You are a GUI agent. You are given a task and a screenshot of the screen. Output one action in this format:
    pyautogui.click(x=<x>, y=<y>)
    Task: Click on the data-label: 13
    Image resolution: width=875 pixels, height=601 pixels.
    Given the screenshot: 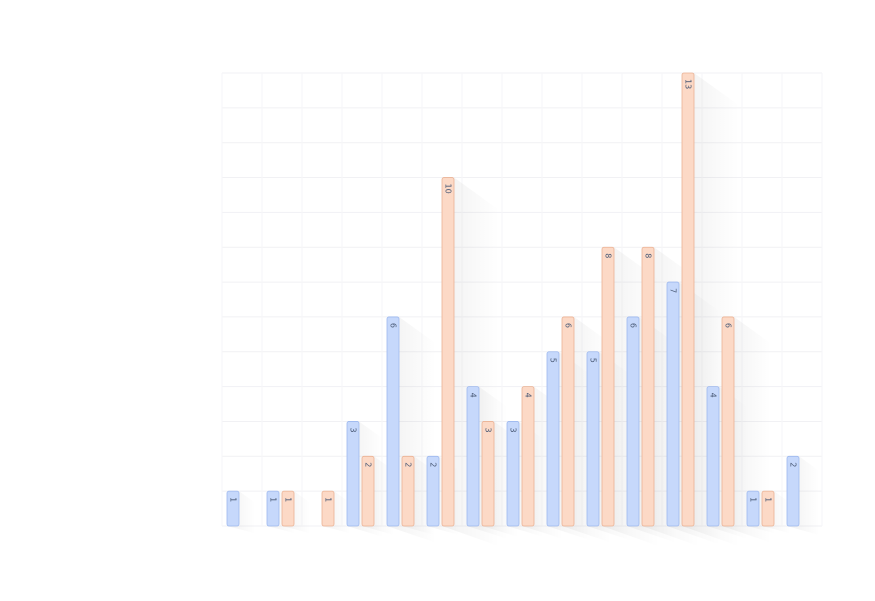 What is the action you would take?
    pyautogui.click(x=688, y=84)
    